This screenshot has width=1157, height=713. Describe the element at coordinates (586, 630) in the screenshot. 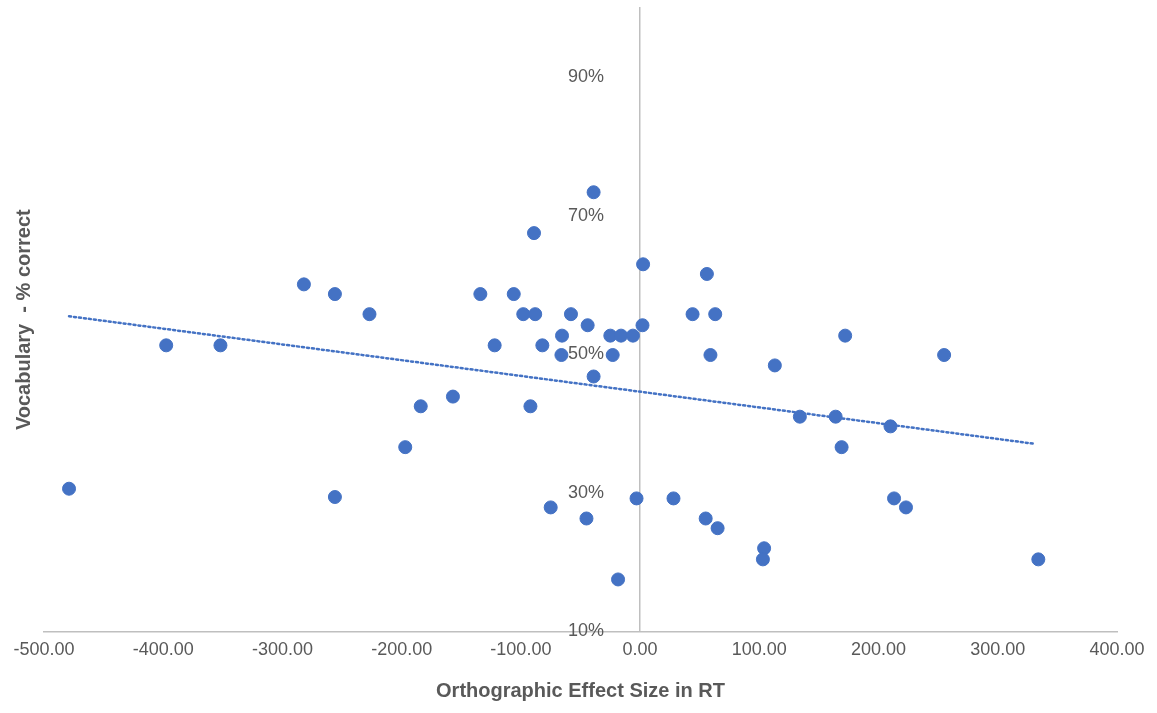

I see `y-tick-label: 10%` at that location.